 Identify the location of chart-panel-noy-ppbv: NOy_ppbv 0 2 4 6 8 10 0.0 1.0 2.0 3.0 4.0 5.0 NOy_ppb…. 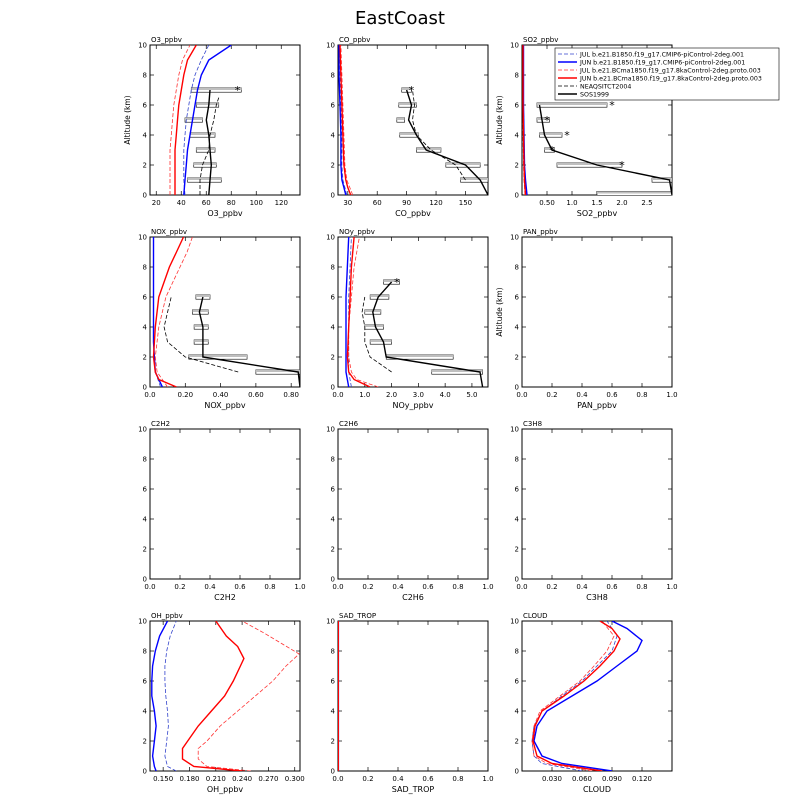
(407, 319).